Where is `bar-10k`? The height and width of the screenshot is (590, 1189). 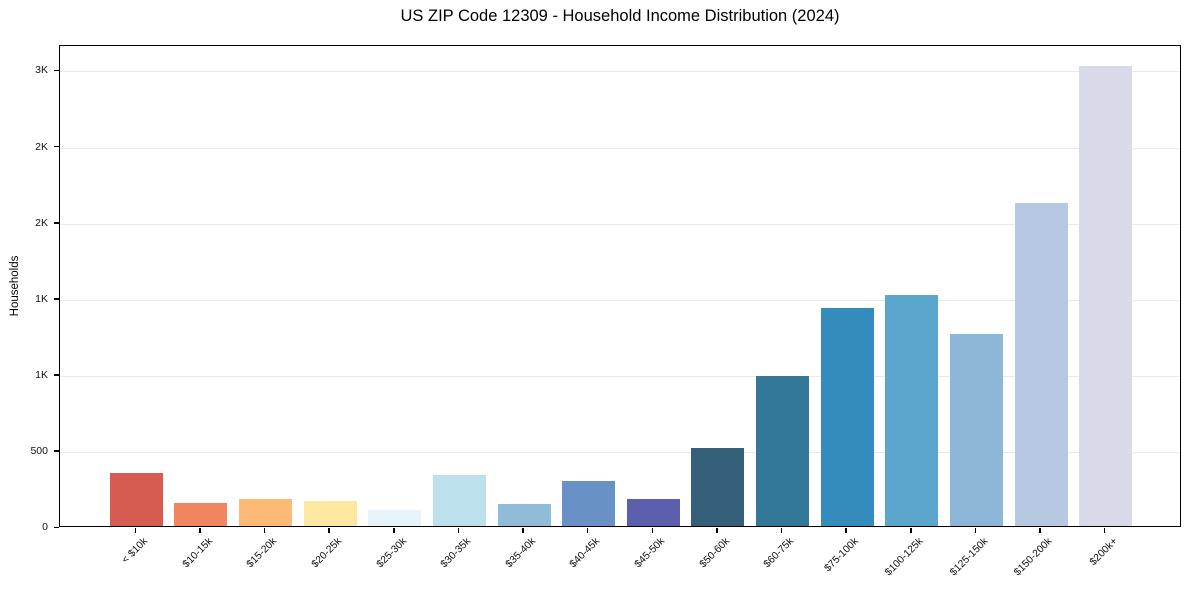
bar-10k is located at coordinates (136, 499).